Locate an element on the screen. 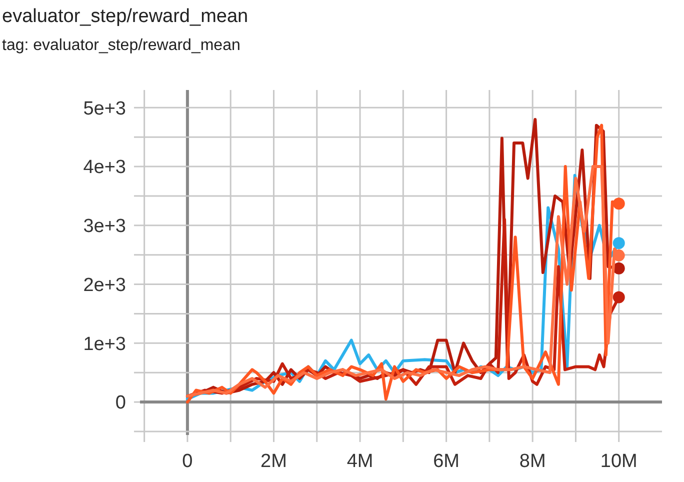 The image size is (684, 482). x-tick-label: 2M is located at coordinates (273, 461).